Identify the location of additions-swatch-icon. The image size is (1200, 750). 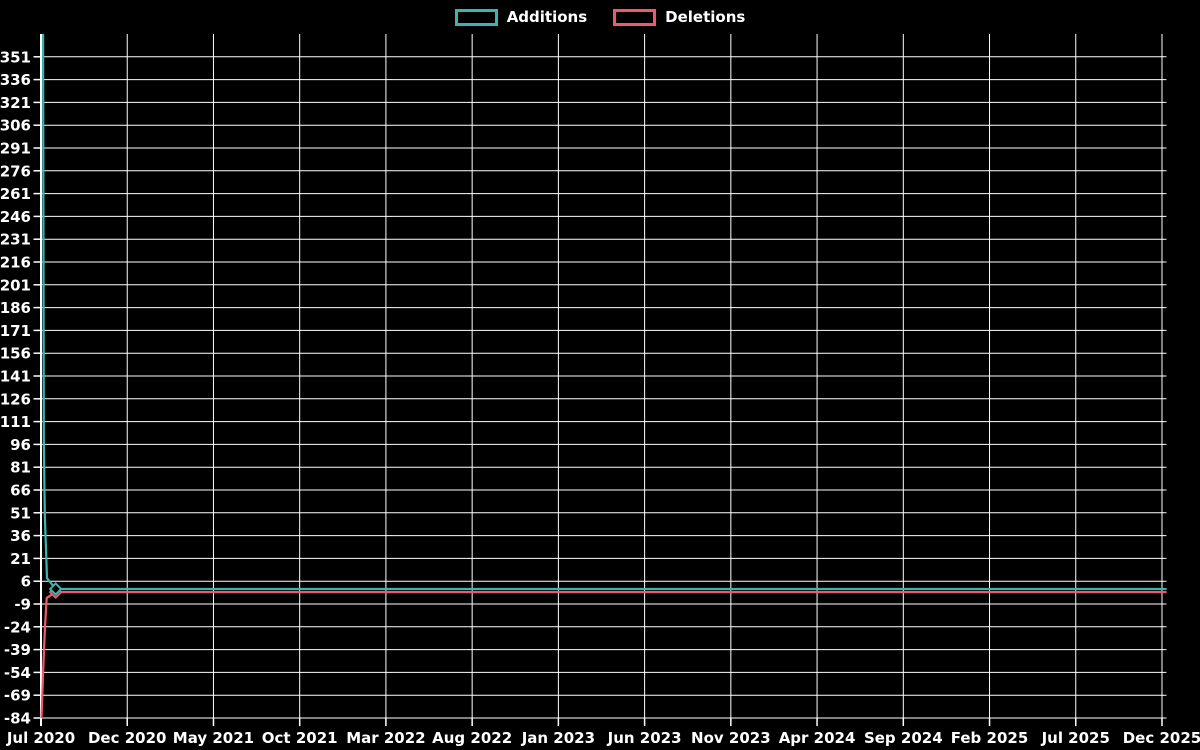
(476, 17).